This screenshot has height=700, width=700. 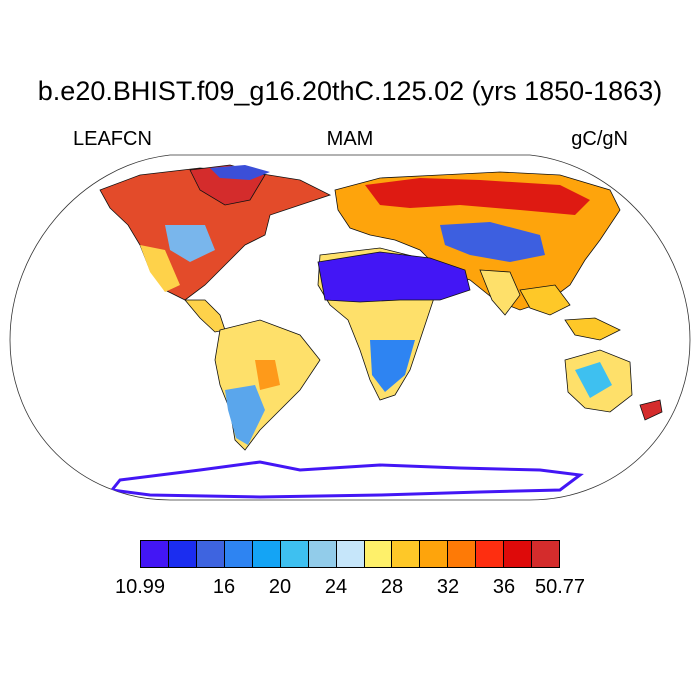 I want to click on colorbar-tick-label: 24, so click(x=336, y=587).